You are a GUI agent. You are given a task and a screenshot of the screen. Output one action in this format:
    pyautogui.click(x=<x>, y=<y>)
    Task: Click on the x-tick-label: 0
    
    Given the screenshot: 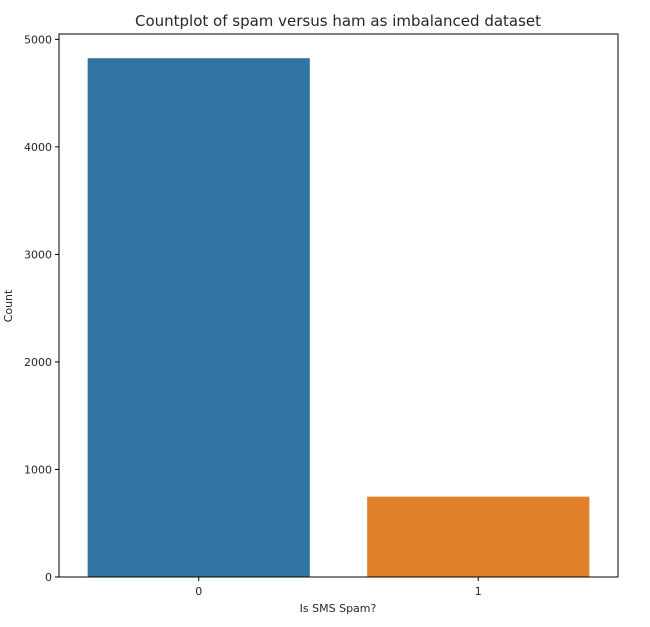 What is the action you would take?
    pyautogui.click(x=198, y=591)
    